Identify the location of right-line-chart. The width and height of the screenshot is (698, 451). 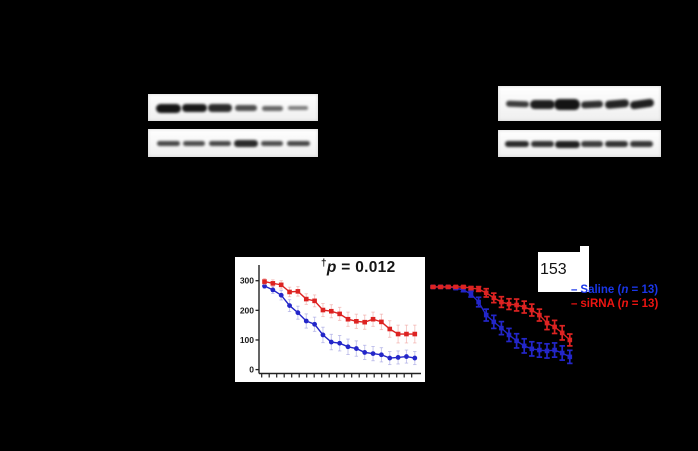
(501, 324).